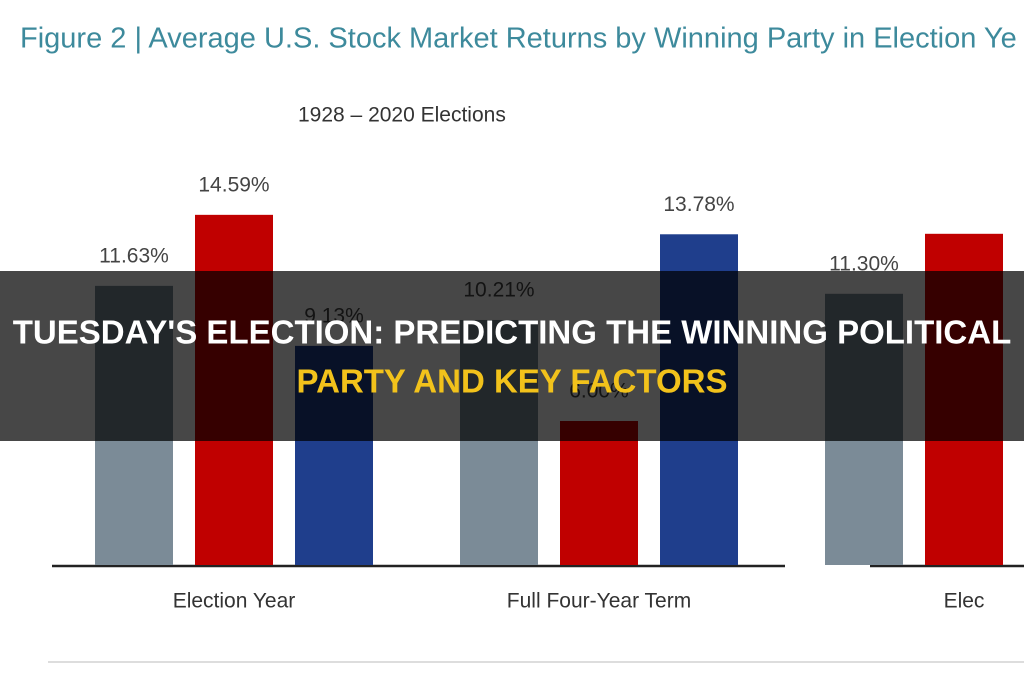 Image resolution: width=1024 pixels, height=680 pixels. I want to click on value-label: 11.63%, so click(134, 255).